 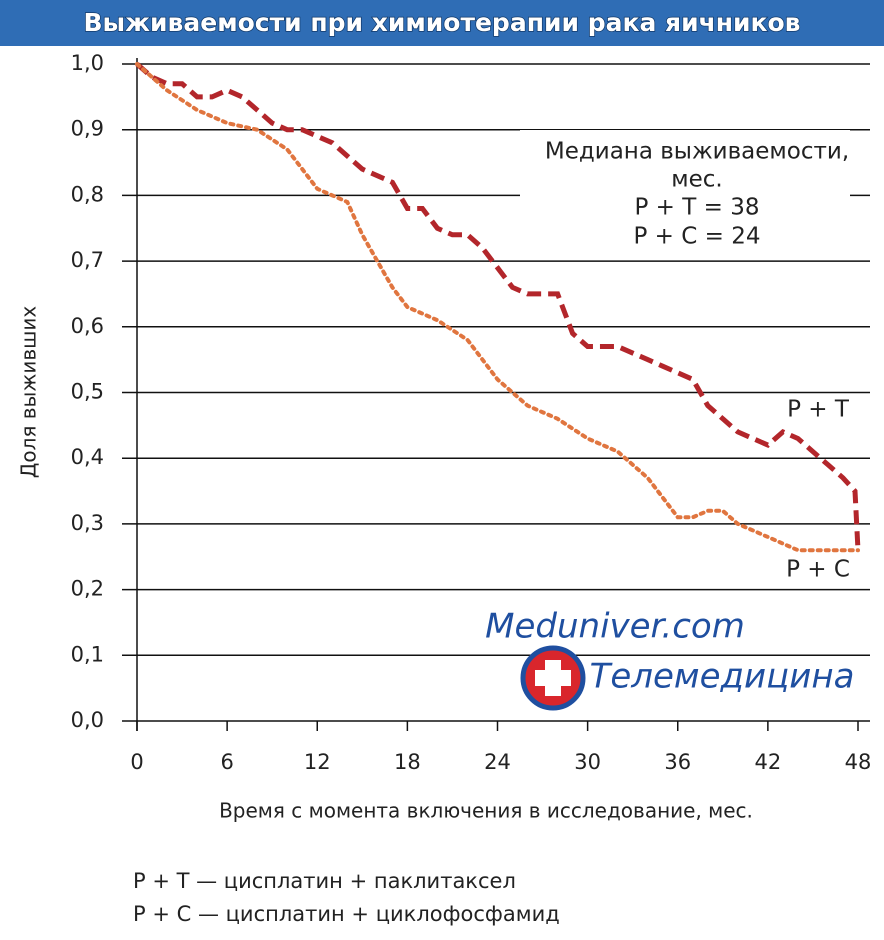 What do you see at coordinates (136, 762) in the screenshot?
I see `x-tick-label: 0` at bounding box center [136, 762].